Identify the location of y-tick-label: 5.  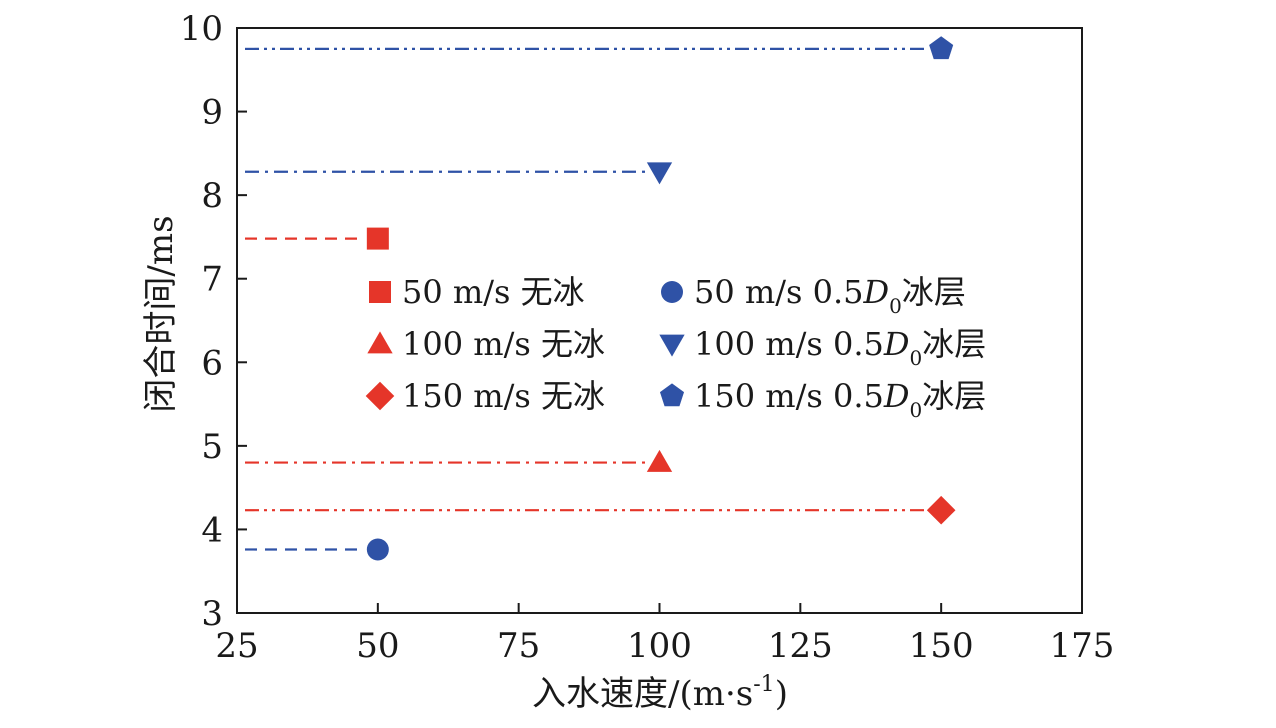
(212, 447).